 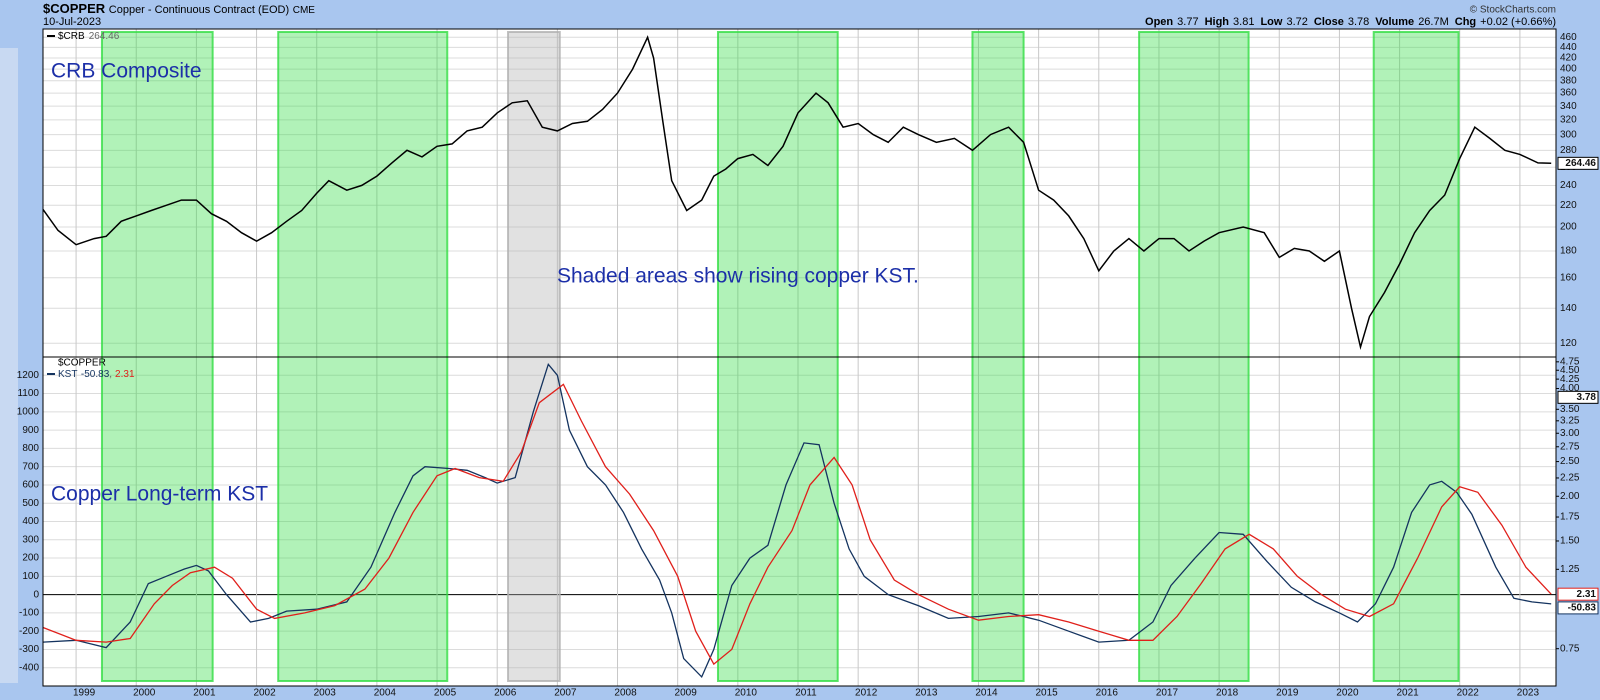 I want to click on kst-last-value-box, so click(x=1578, y=608).